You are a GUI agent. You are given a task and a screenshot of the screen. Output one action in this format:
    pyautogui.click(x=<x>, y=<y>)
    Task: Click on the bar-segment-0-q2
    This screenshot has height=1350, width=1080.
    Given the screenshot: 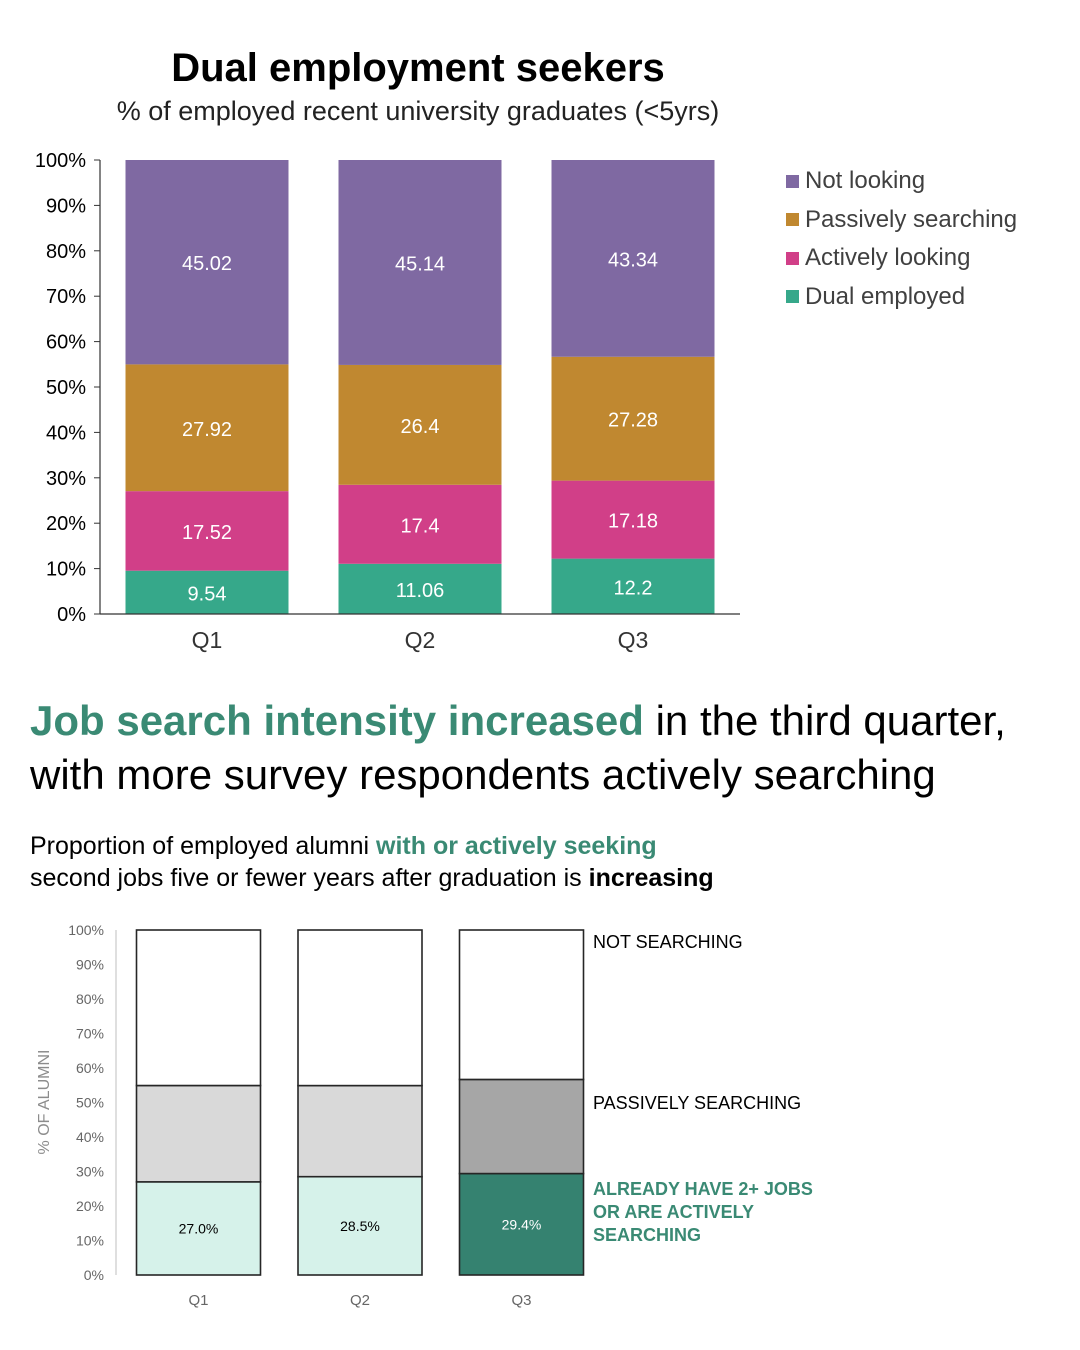 What is the action you would take?
    pyautogui.click(x=360, y=1225)
    